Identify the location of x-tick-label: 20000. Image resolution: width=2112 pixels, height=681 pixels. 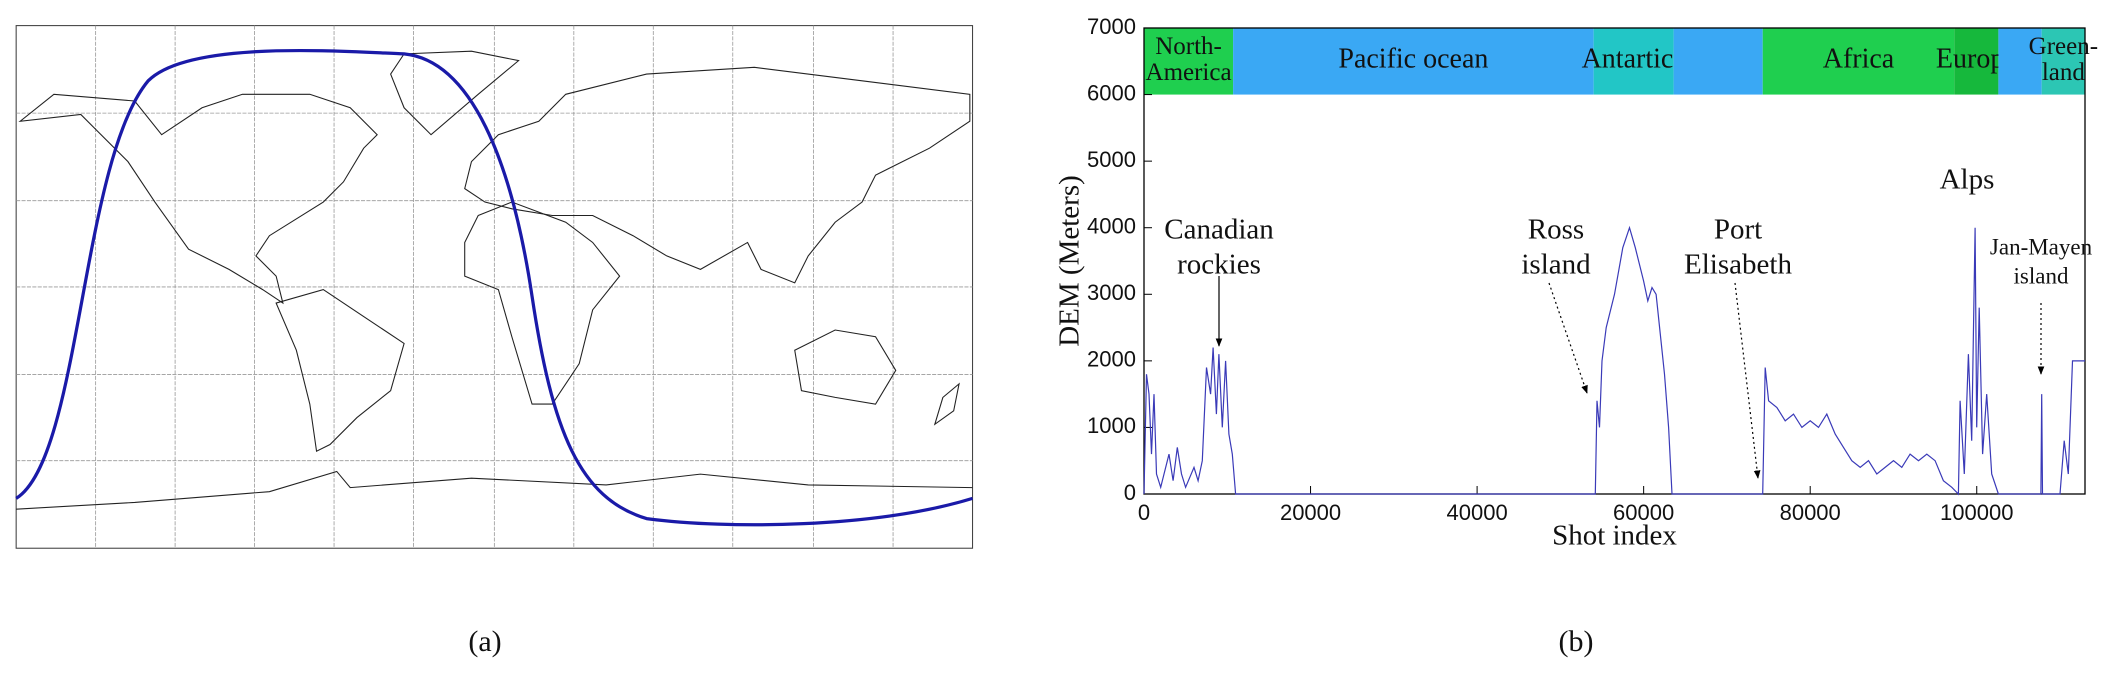
(1310, 512).